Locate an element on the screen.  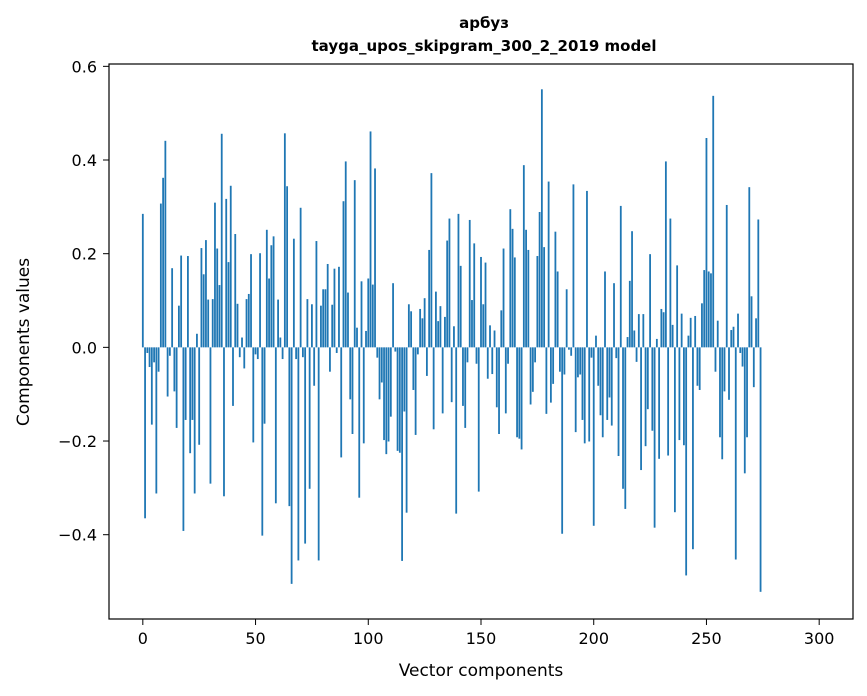
x-tick-label: 200 is located at coordinates (593, 638).